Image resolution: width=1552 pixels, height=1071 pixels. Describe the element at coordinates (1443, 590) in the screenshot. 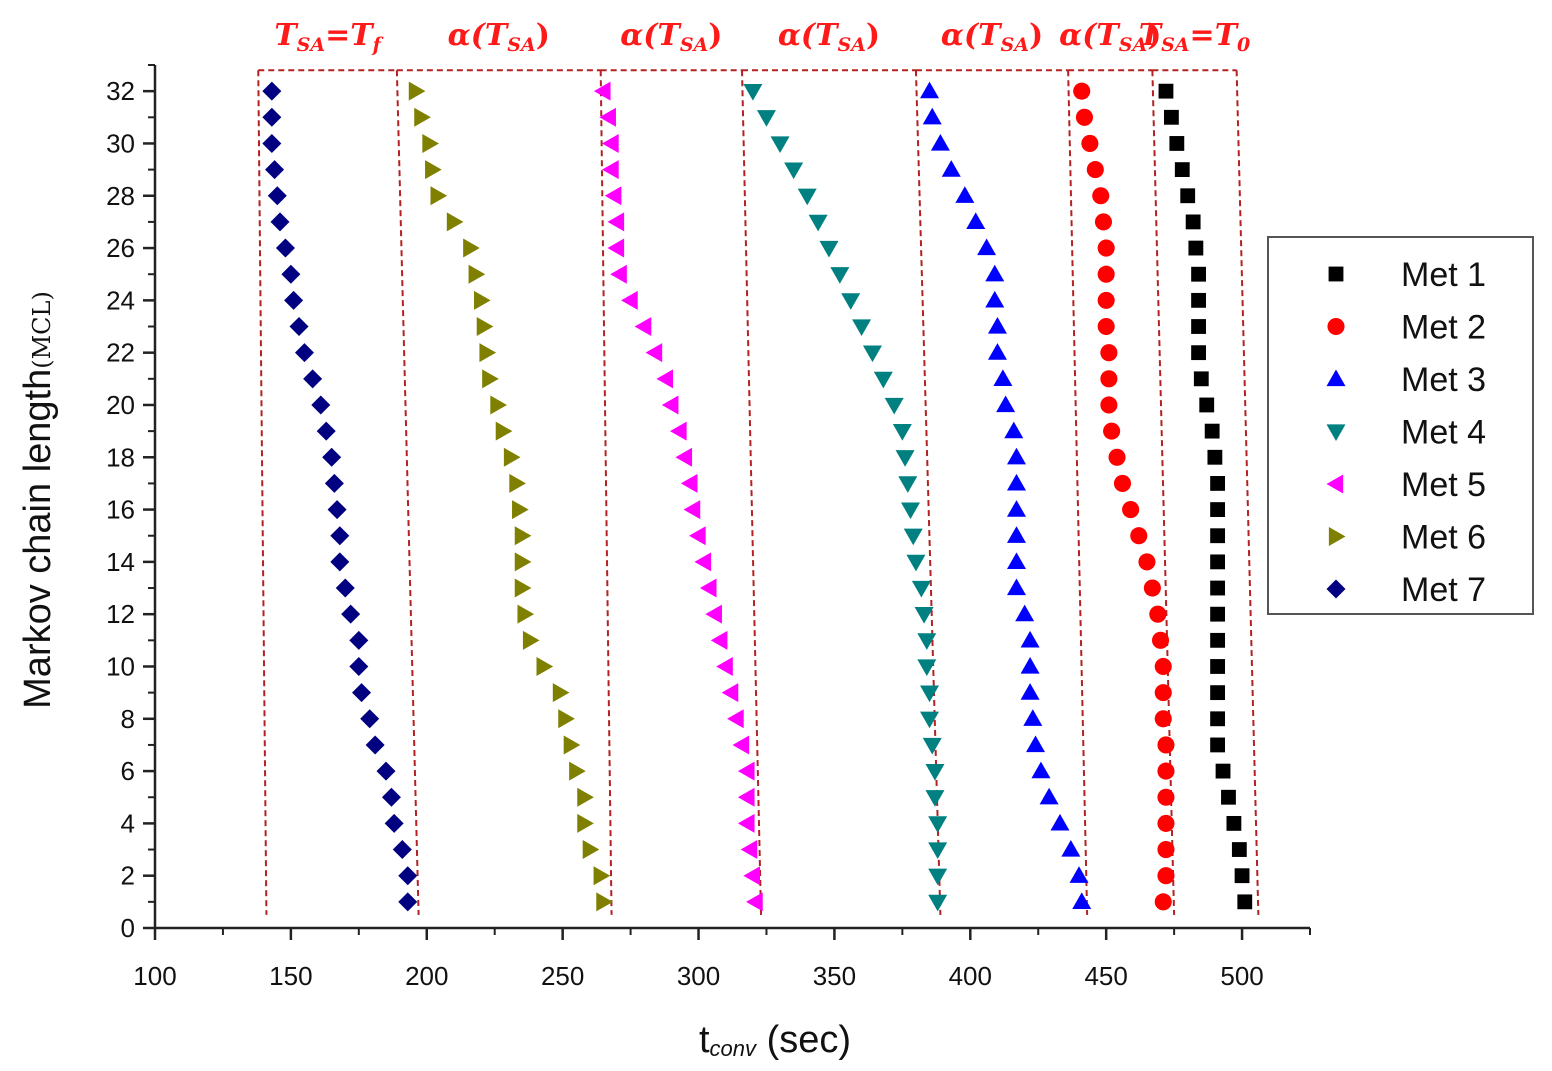

I see `legend-label: Met 7` at that location.